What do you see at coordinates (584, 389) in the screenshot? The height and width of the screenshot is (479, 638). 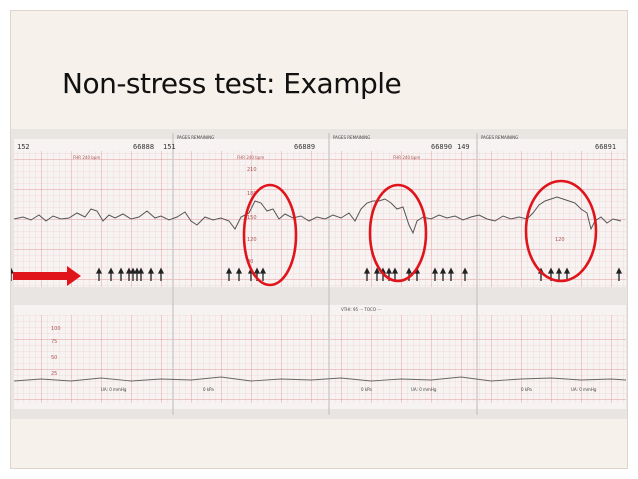 I see `ua-label-3: UA: 0 mmHg` at bounding box center [584, 389].